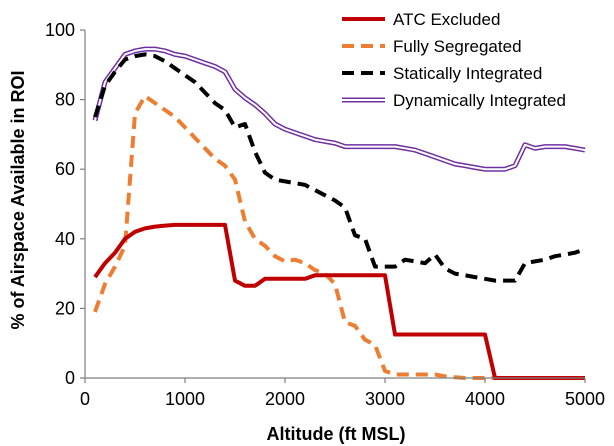 The image size is (614, 446). I want to click on x-tick-label: 2000, so click(285, 399).